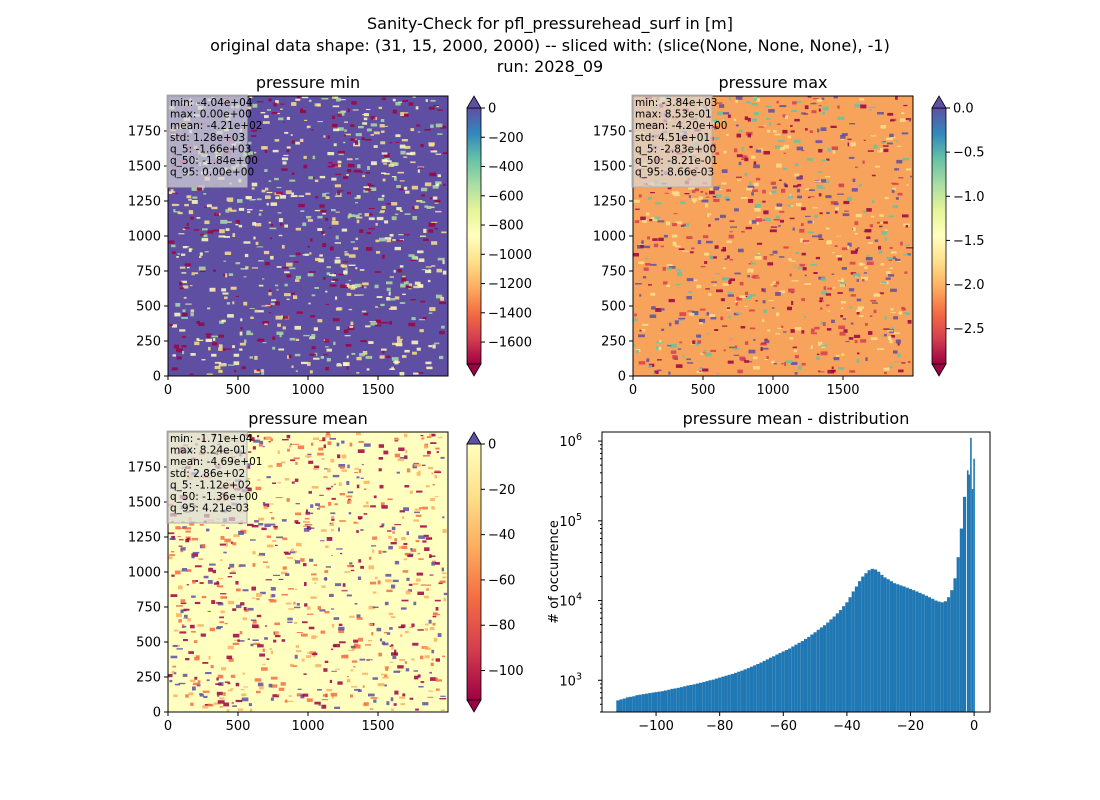 This screenshot has width=1100, height=800. What do you see at coordinates (148, 643) in the screenshot?
I see `y-tick-label: 500` at bounding box center [148, 643].